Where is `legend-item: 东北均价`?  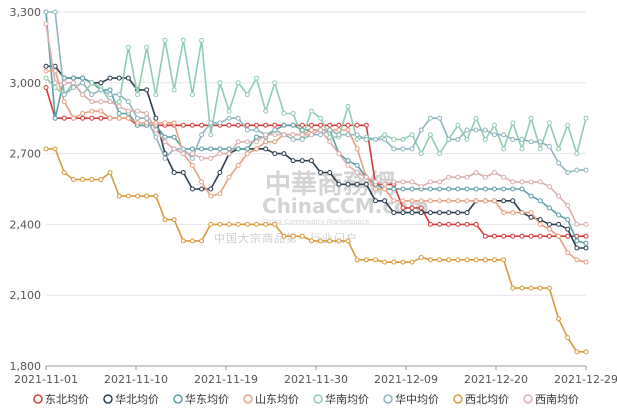 legend-item: 东北均价 is located at coordinates (61, 399).